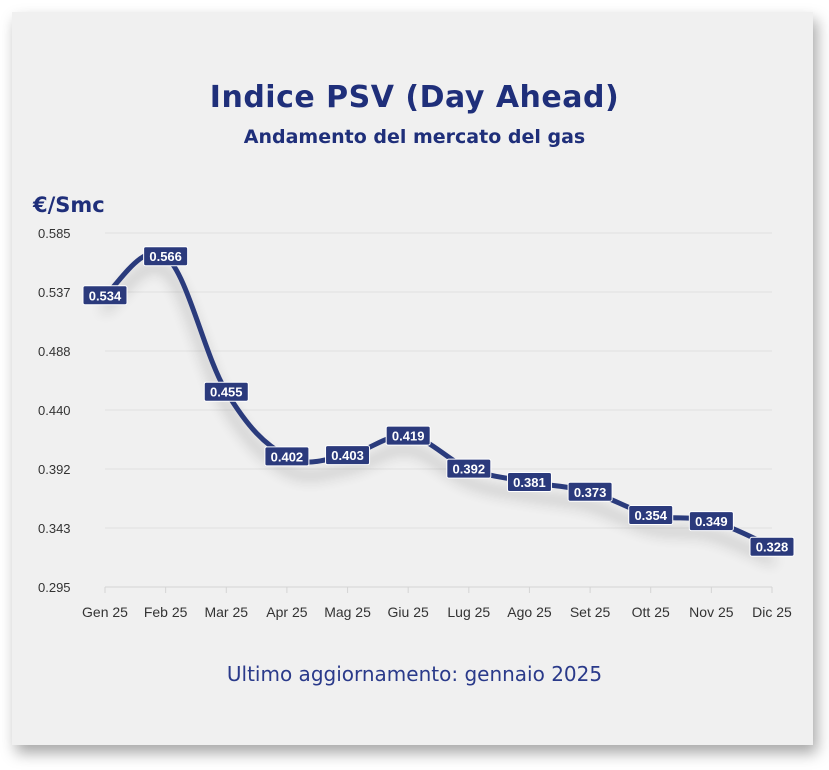 The image size is (829, 770). Describe the element at coordinates (286, 612) in the screenshot. I see `x-tick-label: Apr 25` at that location.